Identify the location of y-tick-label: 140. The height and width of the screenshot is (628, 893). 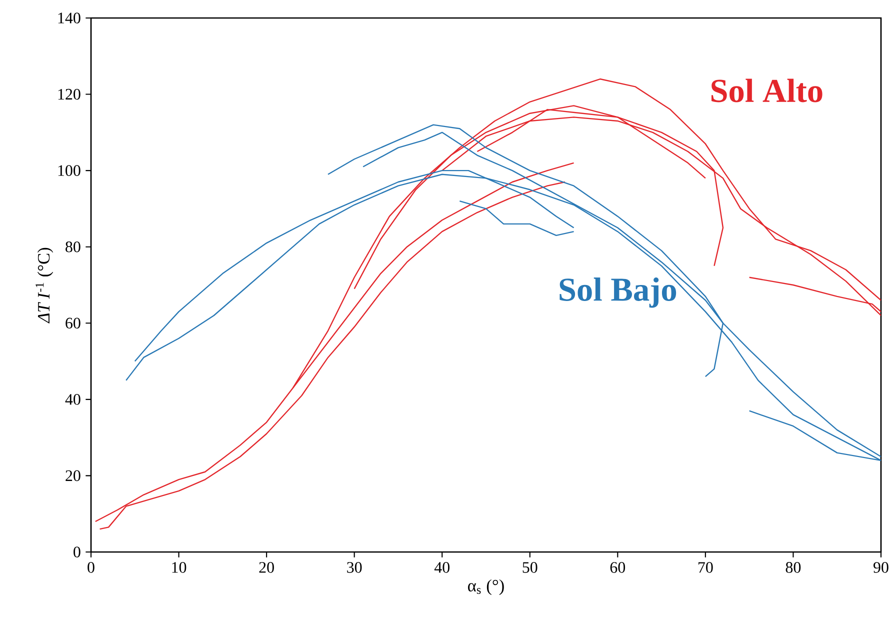
(69, 18).